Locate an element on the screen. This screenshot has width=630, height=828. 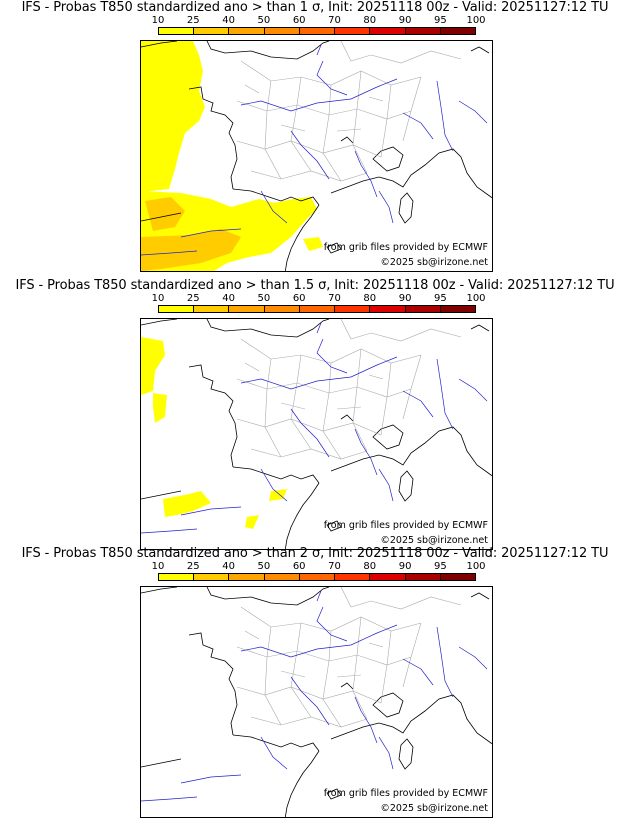
colorbar-tick: 10 is located at coordinates (158, 298).